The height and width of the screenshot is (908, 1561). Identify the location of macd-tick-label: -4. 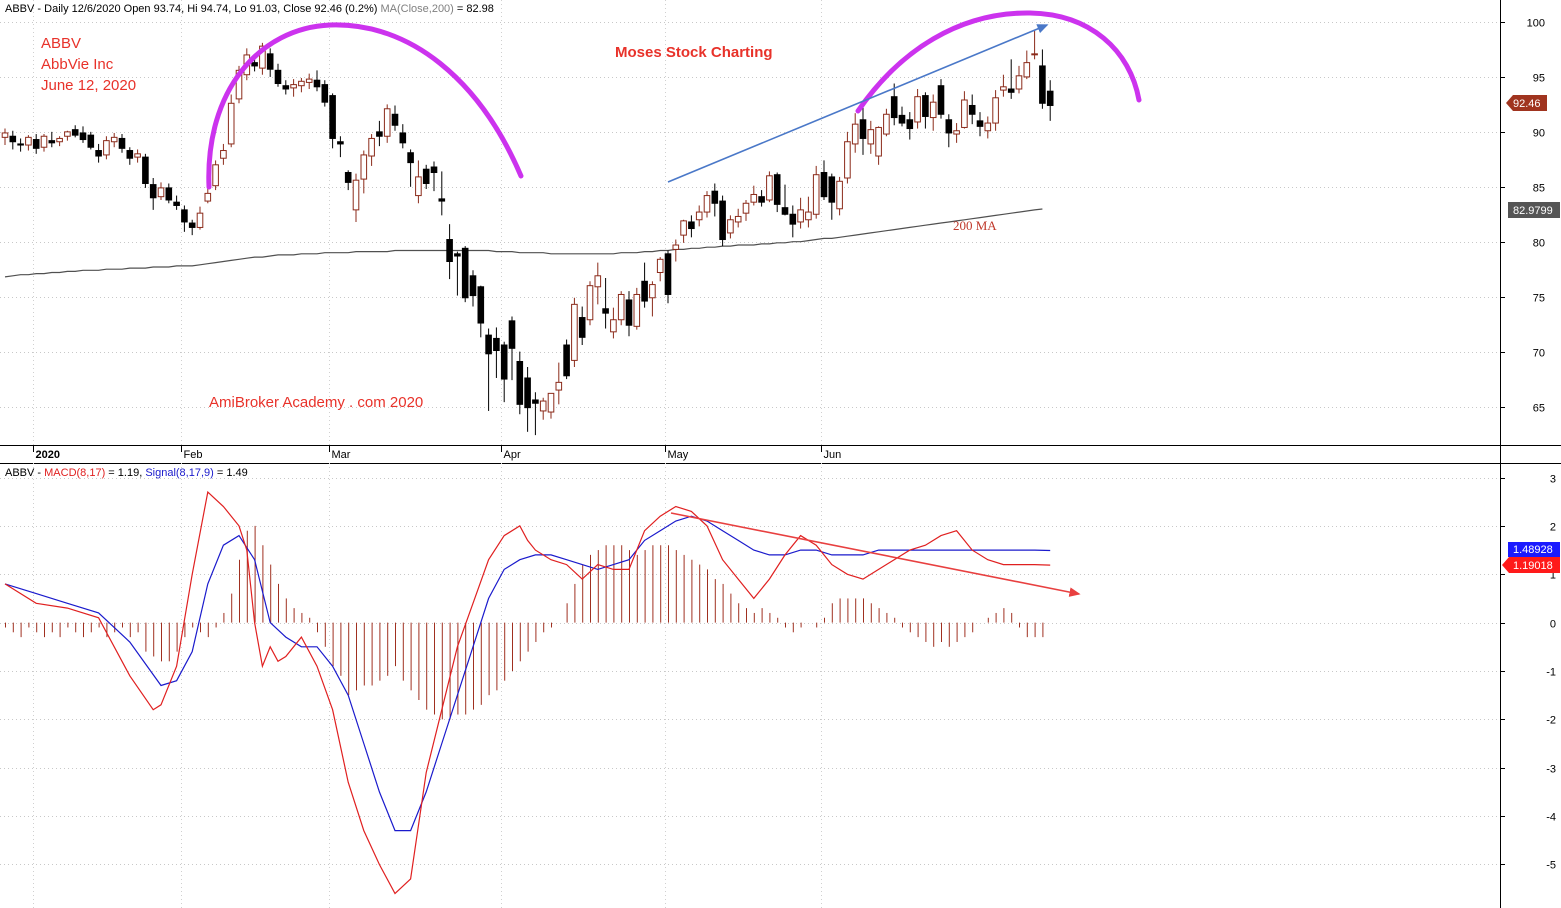
(1551, 818).